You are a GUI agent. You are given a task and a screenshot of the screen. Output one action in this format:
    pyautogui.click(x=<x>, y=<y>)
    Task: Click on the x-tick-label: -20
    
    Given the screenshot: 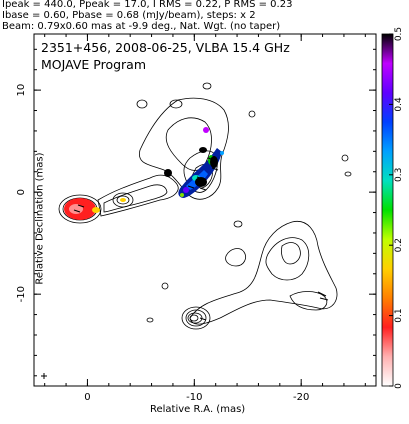 What is the action you would take?
    pyautogui.click(x=301, y=397)
    